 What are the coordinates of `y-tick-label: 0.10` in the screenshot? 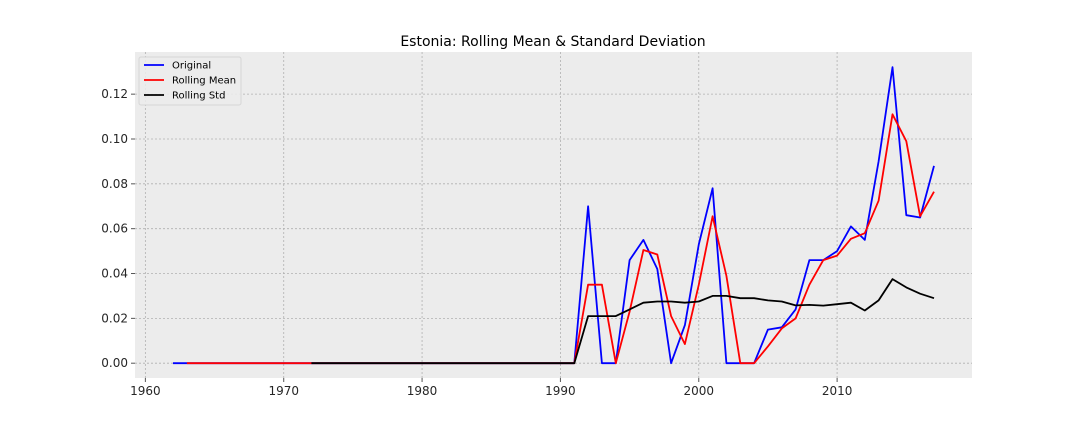 It's located at (114, 139).